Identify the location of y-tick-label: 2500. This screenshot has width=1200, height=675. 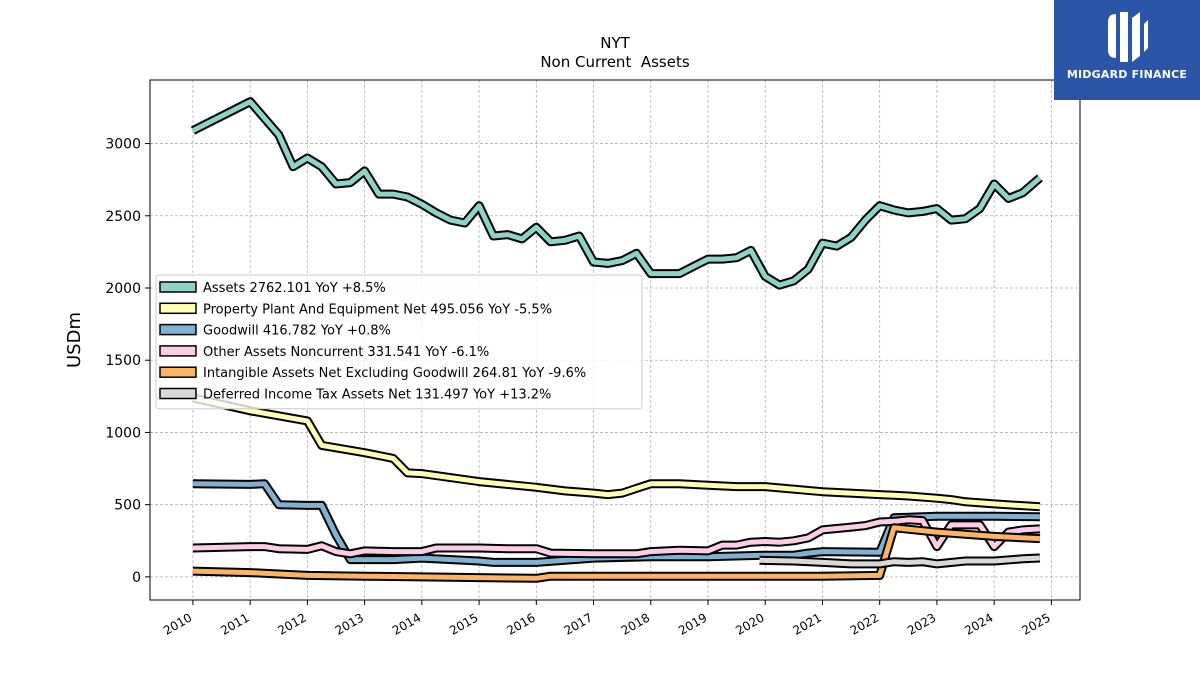
(123, 217).